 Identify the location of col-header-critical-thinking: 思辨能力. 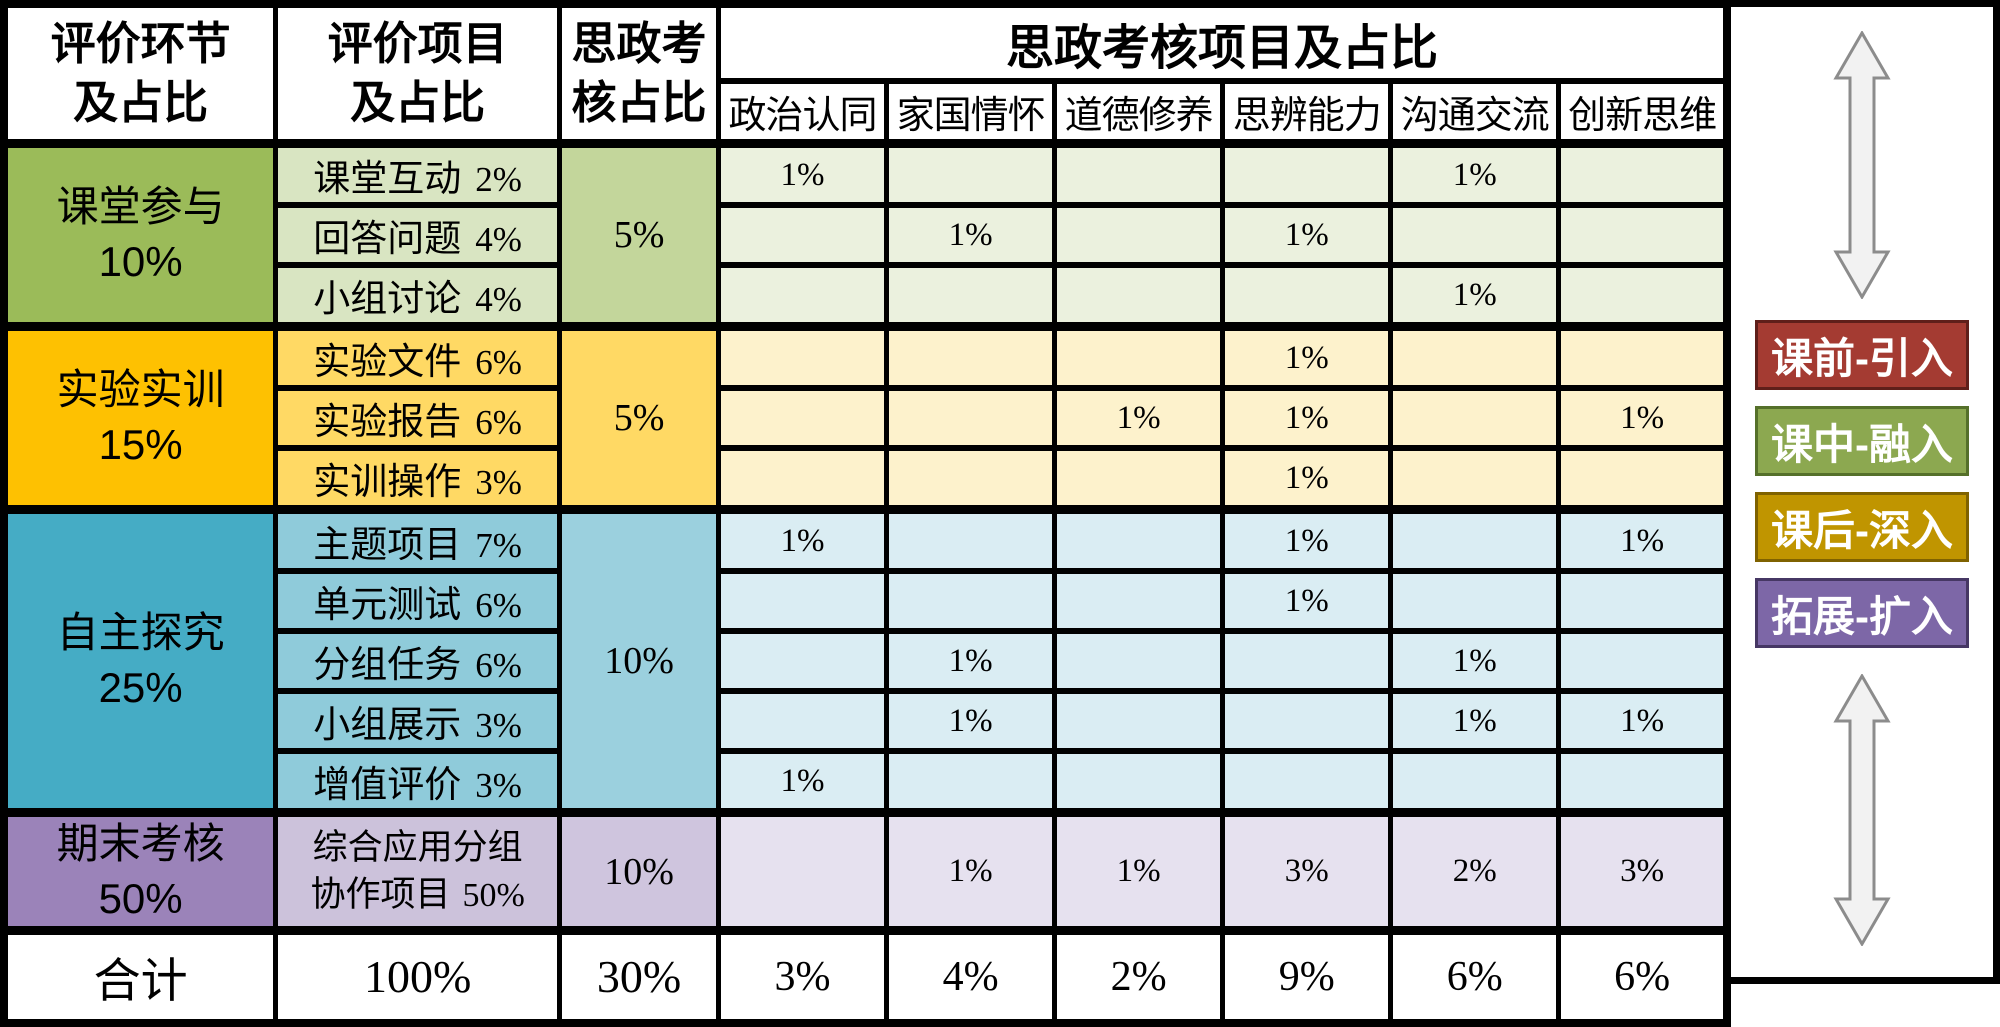
(1307, 112).